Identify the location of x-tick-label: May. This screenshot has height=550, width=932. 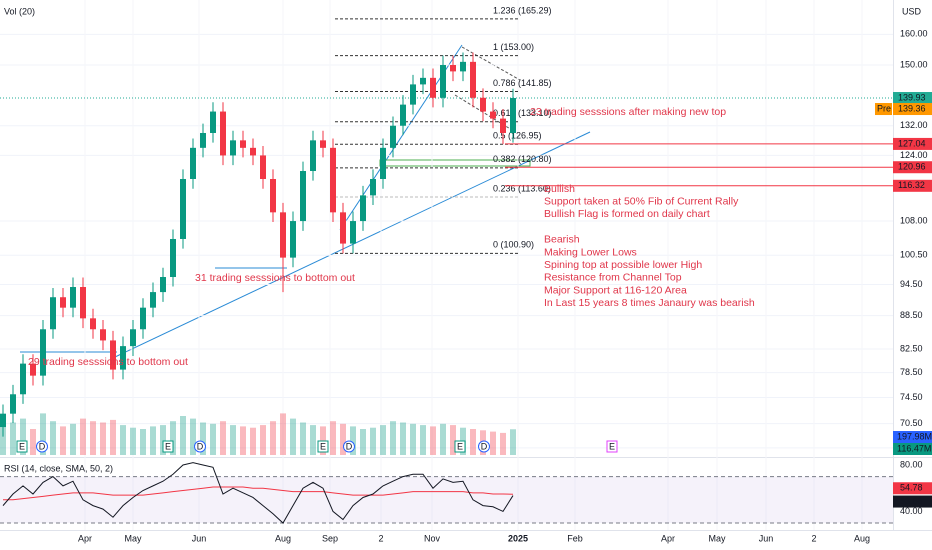
(133, 538).